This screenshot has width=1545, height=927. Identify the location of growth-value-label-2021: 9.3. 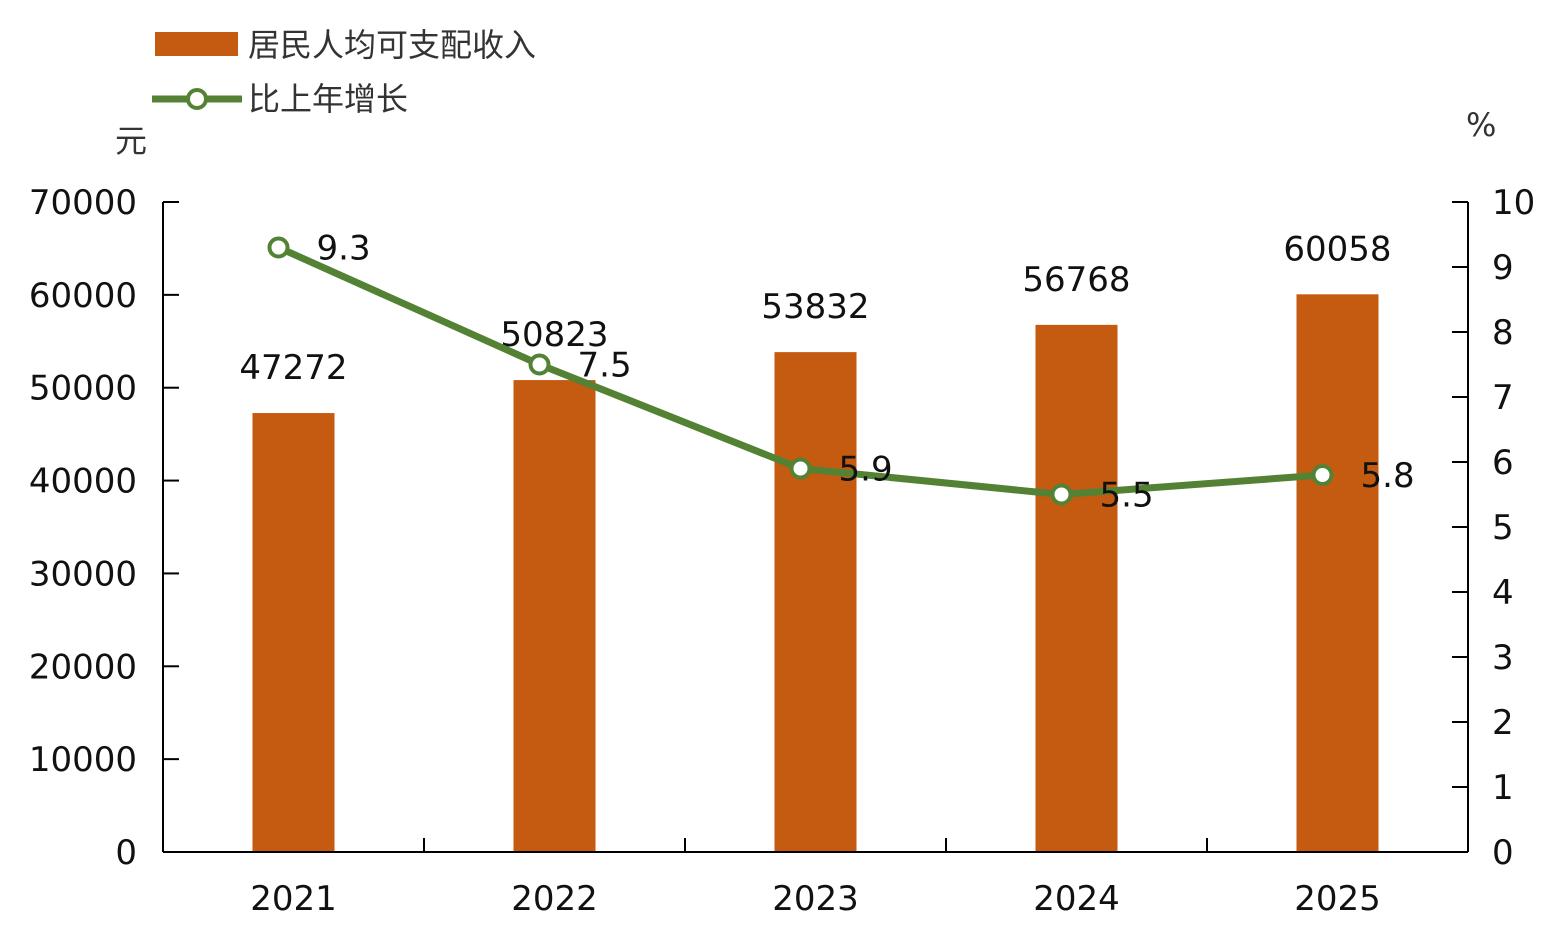
(344, 249).